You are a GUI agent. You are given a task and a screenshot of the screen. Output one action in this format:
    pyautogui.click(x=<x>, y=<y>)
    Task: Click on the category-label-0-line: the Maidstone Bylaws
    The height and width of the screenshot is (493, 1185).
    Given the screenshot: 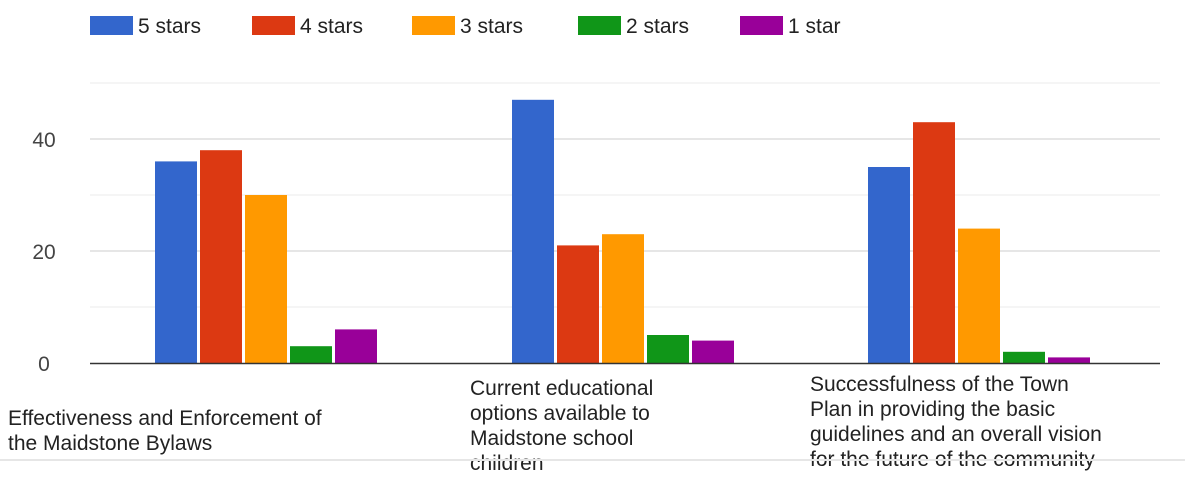 What is the action you would take?
    pyautogui.click(x=110, y=443)
    